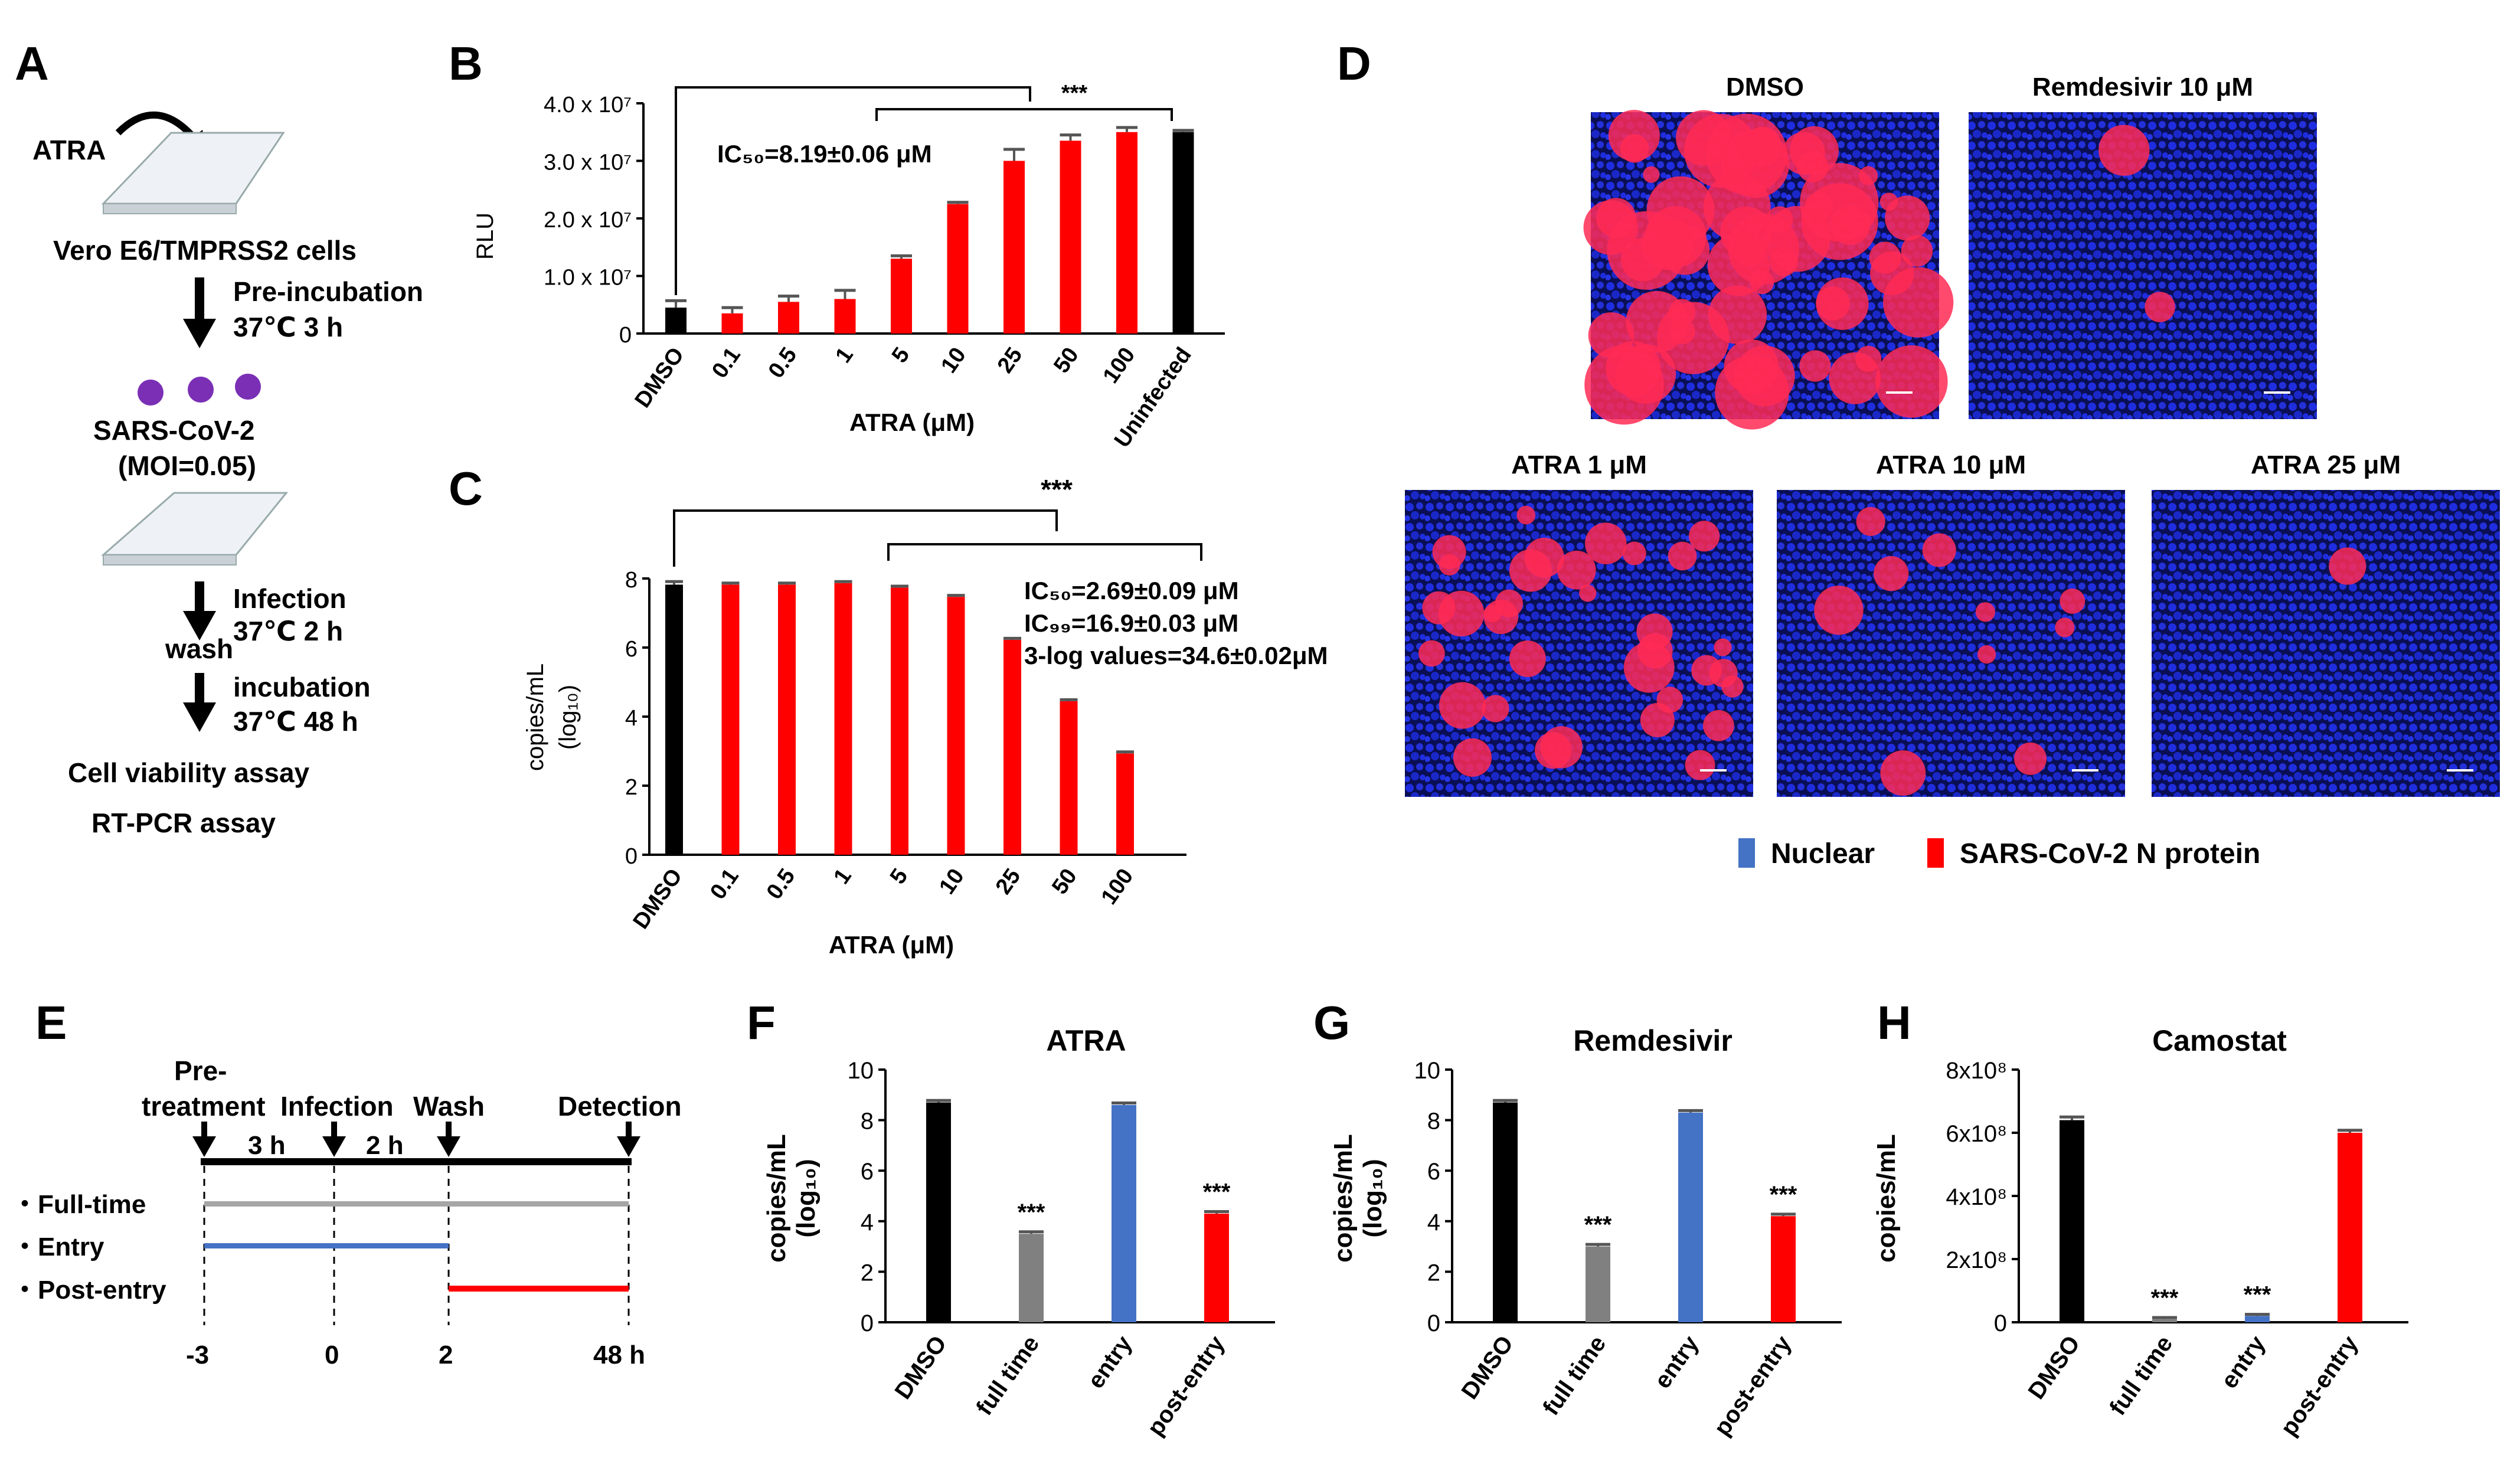 The image size is (2517, 1484). Describe the element at coordinates (631, 650) in the screenshot. I see `y-tick-label: 6` at that location.